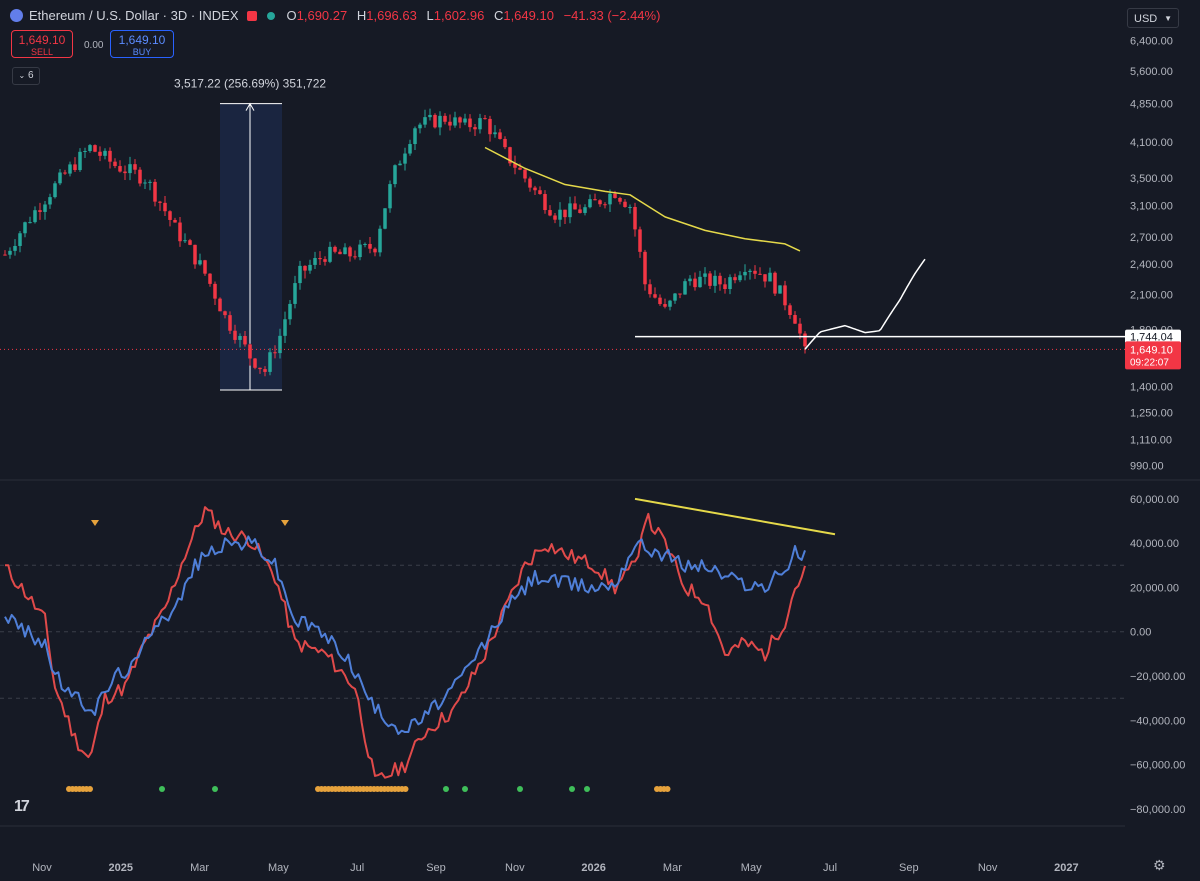 The image size is (1200, 881). What do you see at coordinates (1157, 721) in the screenshot?
I see `oscillator-axis-tick: −40,000.00` at bounding box center [1157, 721].